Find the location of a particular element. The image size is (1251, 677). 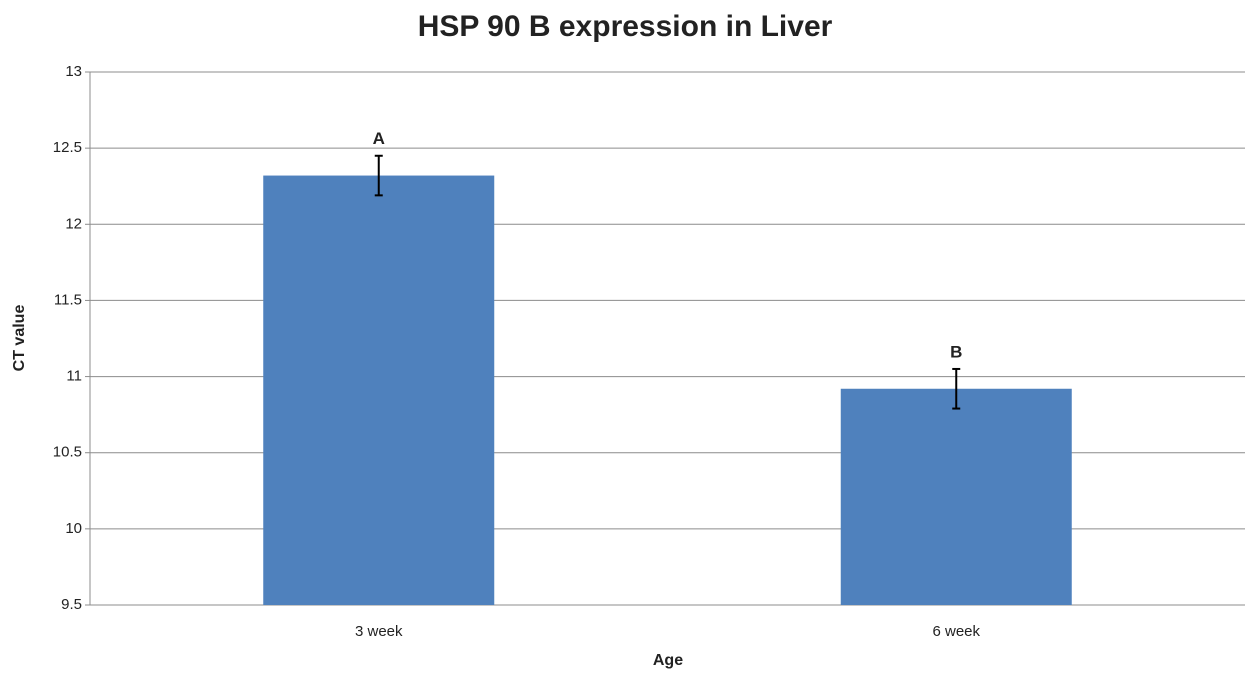

x-tick-label: 3 week is located at coordinates (379, 631).